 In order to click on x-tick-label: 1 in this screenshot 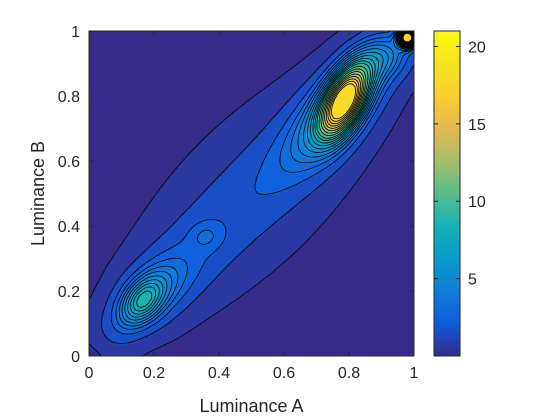, I will do `click(414, 373)`.